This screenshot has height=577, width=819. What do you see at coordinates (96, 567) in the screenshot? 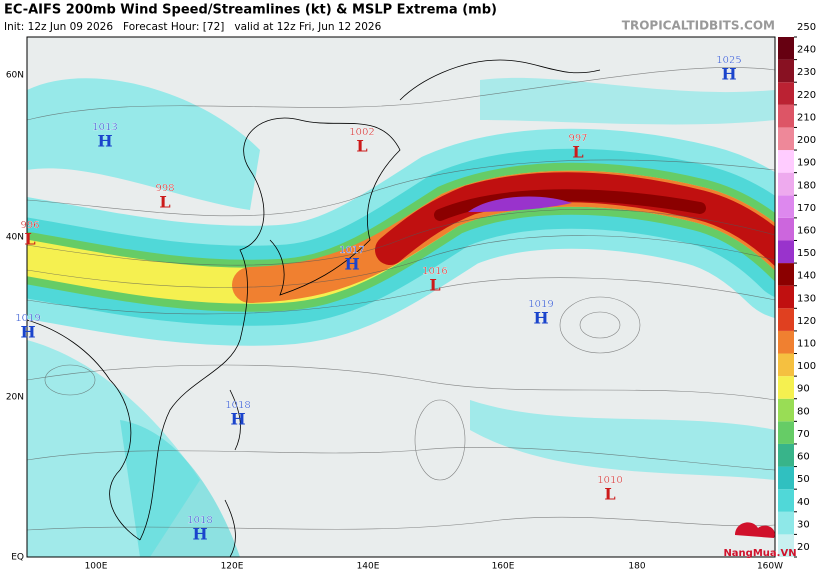
I see `lon-label: 100E` at bounding box center [96, 567].